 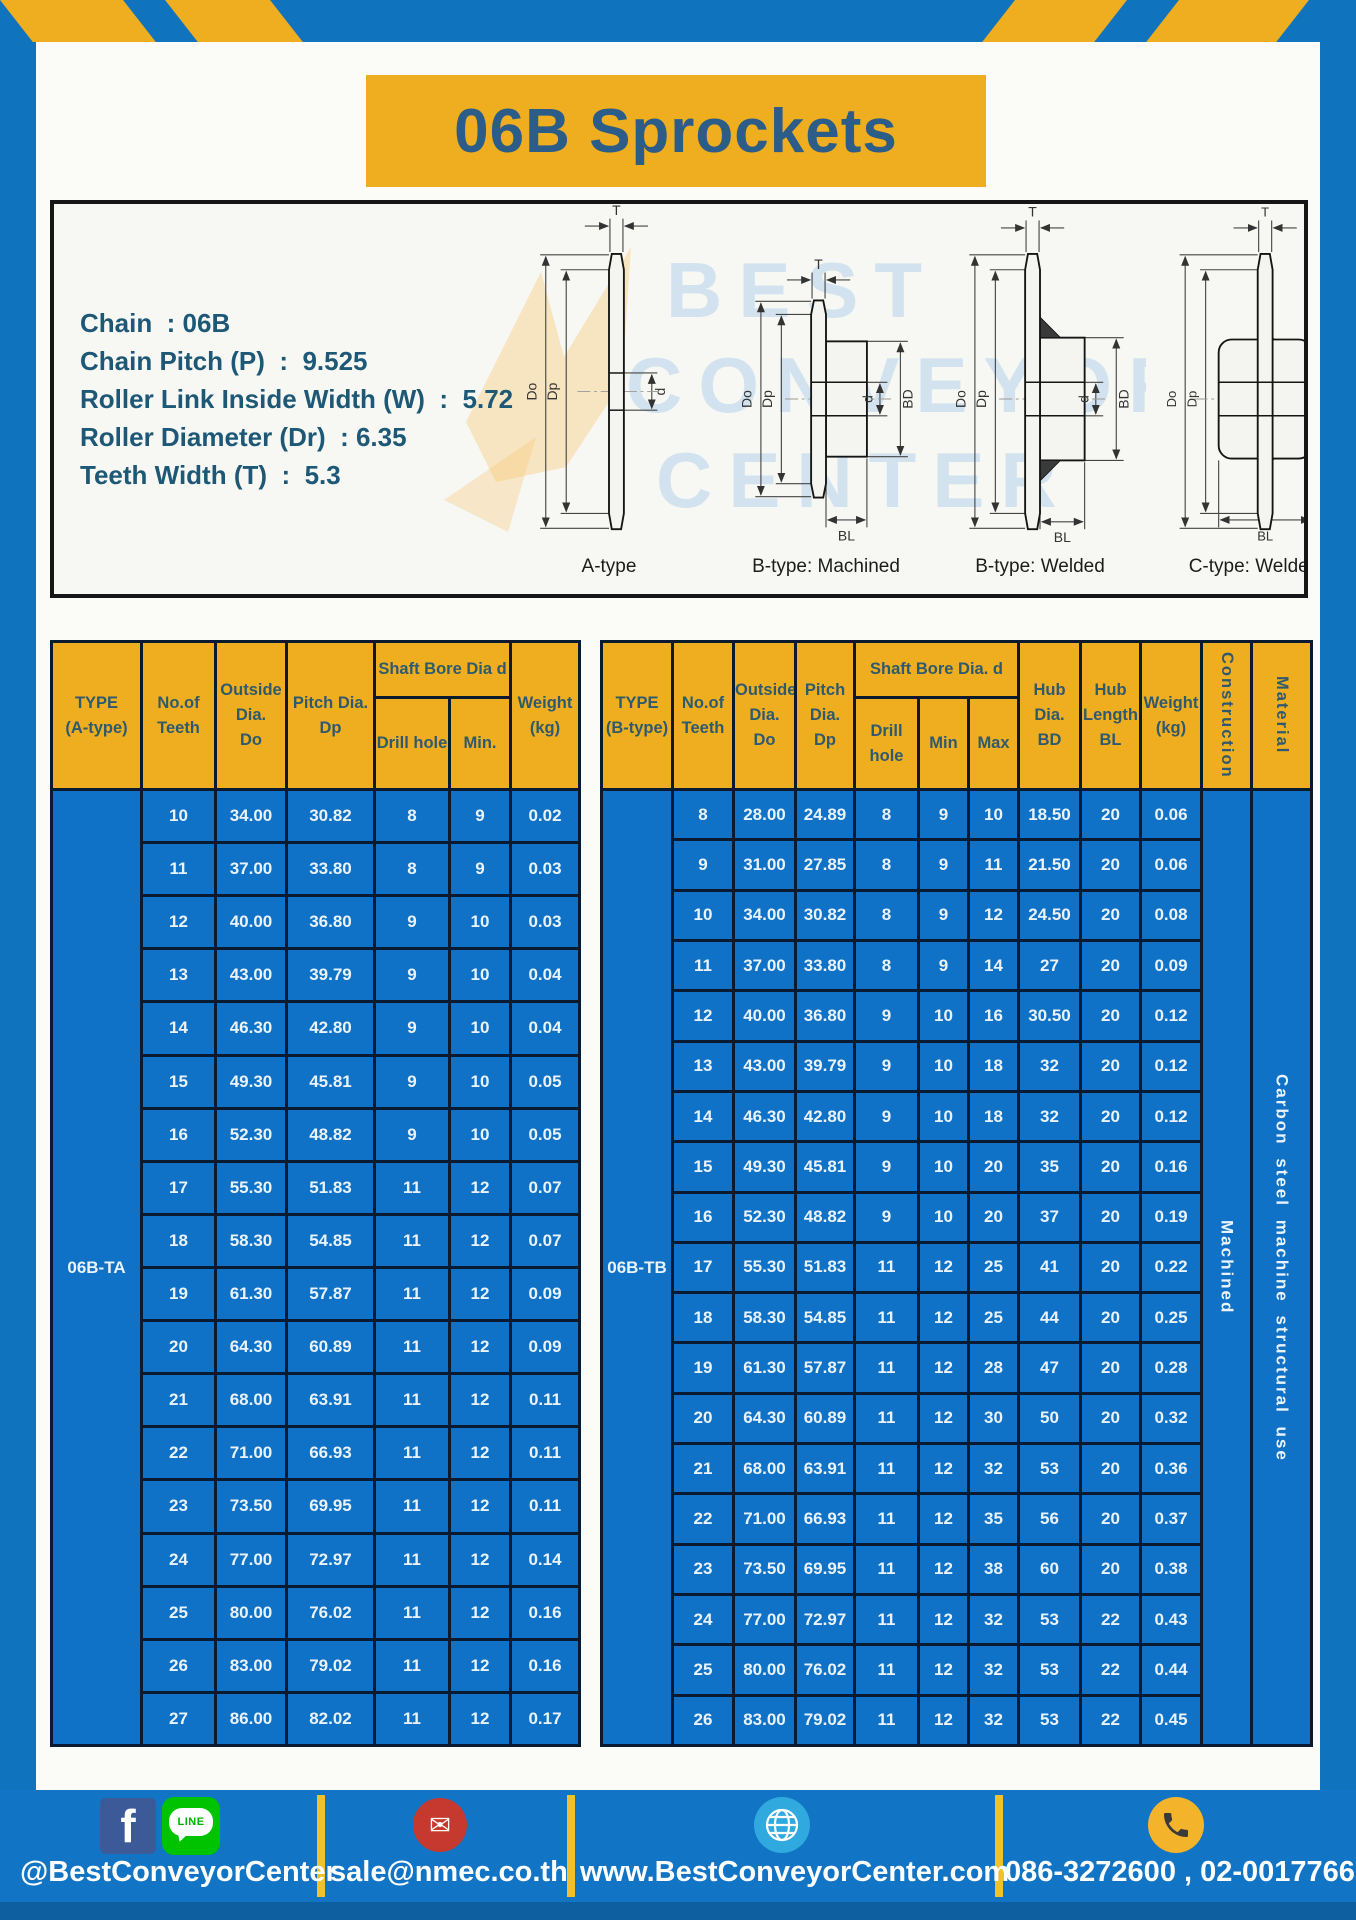 I want to click on col-header-weight: Weight (kg), so click(x=545, y=715).